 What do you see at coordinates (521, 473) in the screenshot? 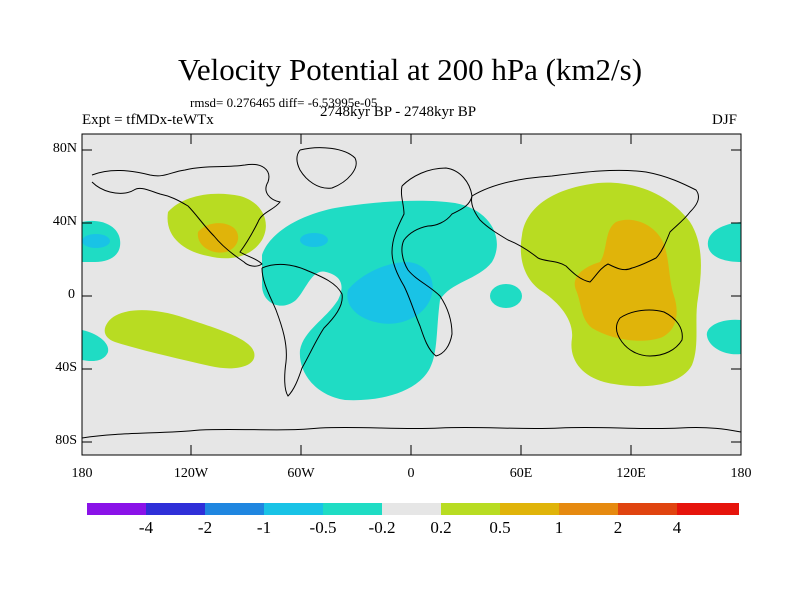
I see `lon-label-60e: 60E` at bounding box center [521, 473].